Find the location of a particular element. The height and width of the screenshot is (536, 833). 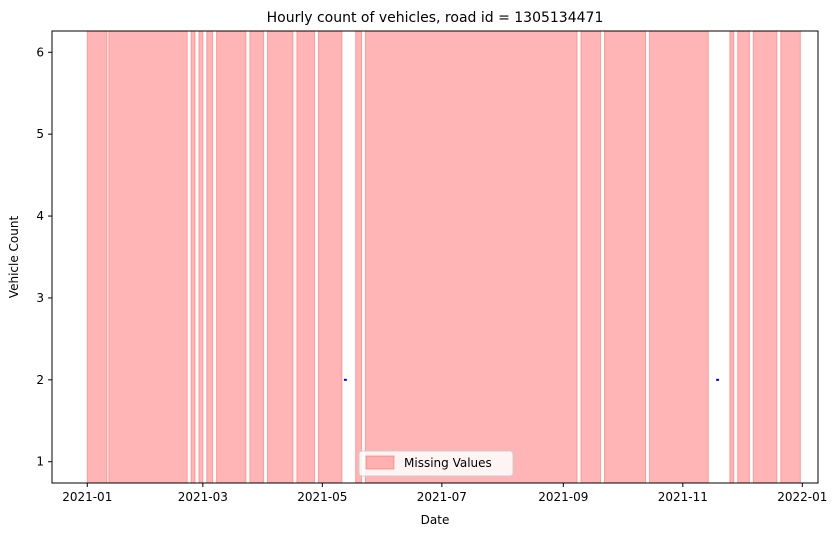

x-tick-label: 2021-09 is located at coordinates (563, 497).